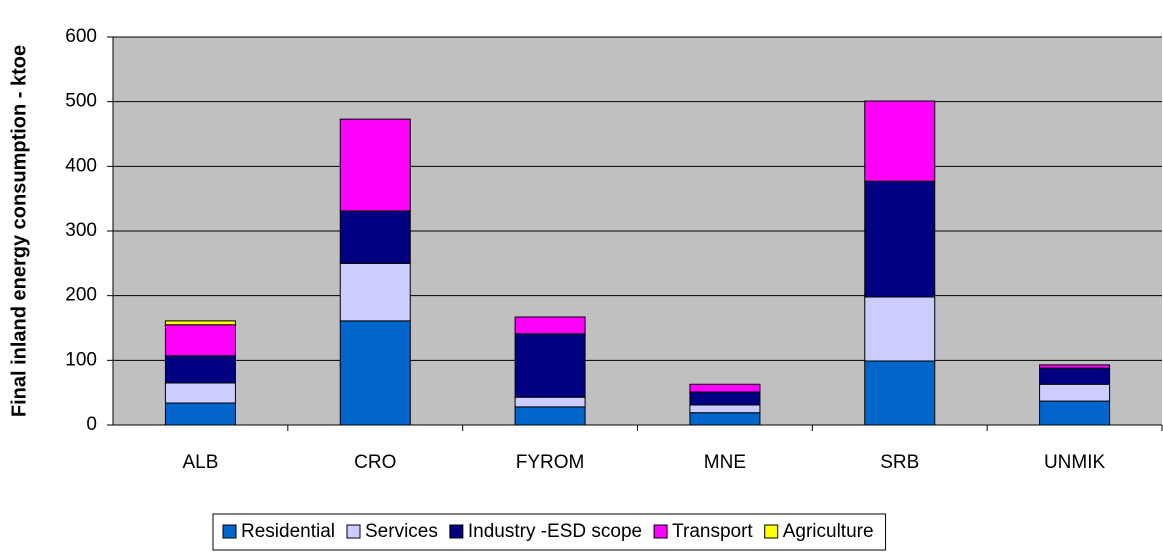  I want to click on x-tick-label: FYROM, so click(550, 462).